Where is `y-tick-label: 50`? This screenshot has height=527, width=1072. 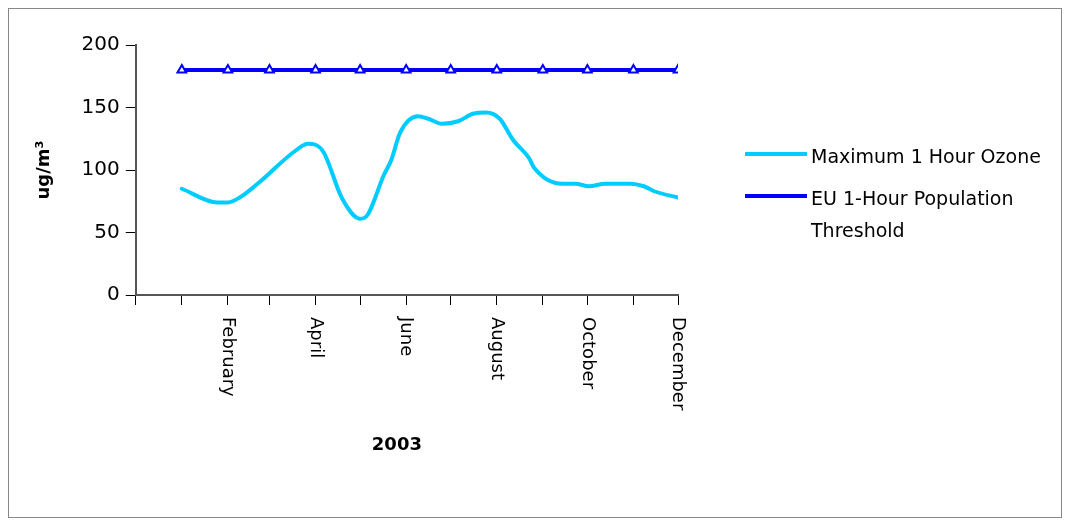
y-tick-label: 50 is located at coordinates (107, 230).